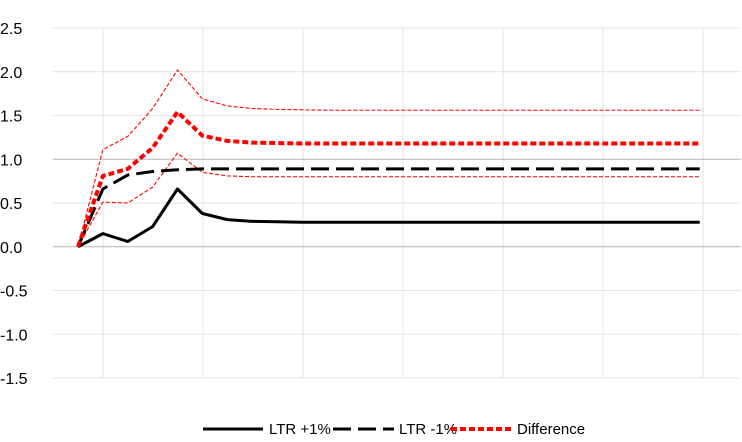  Describe the element at coordinates (11, 29) in the screenshot. I see `y-tick-label: 2.5` at that location.